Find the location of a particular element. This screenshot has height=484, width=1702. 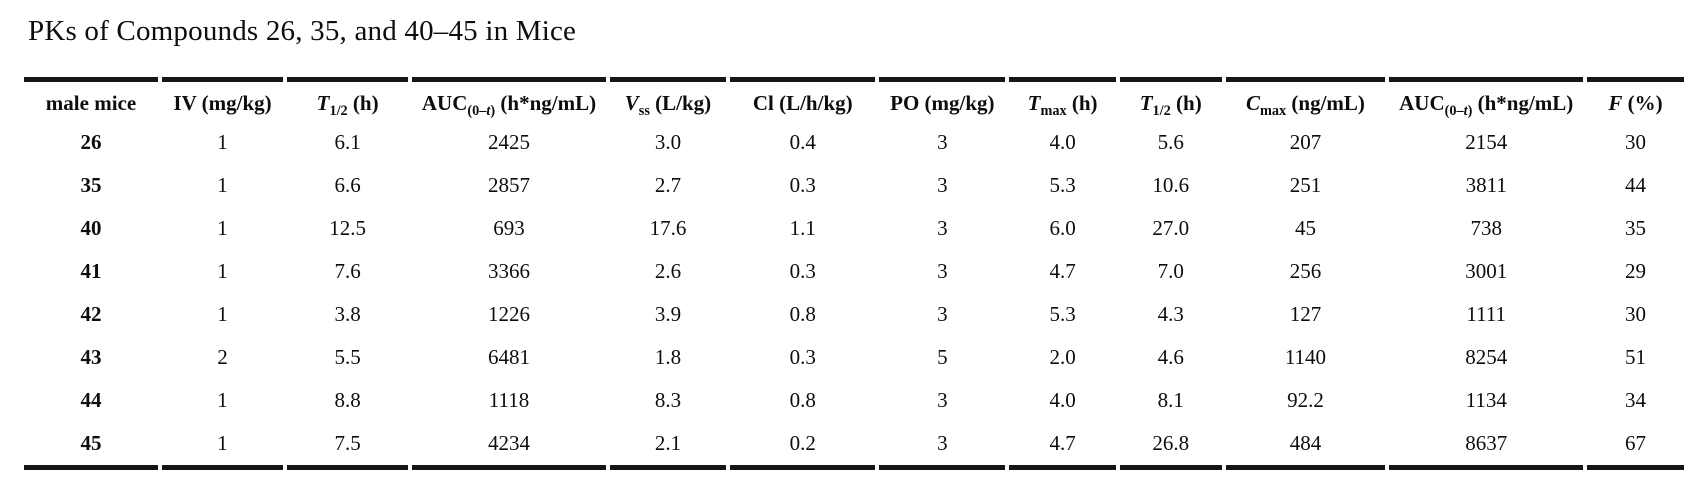

cell: 7.6 is located at coordinates (347, 271).